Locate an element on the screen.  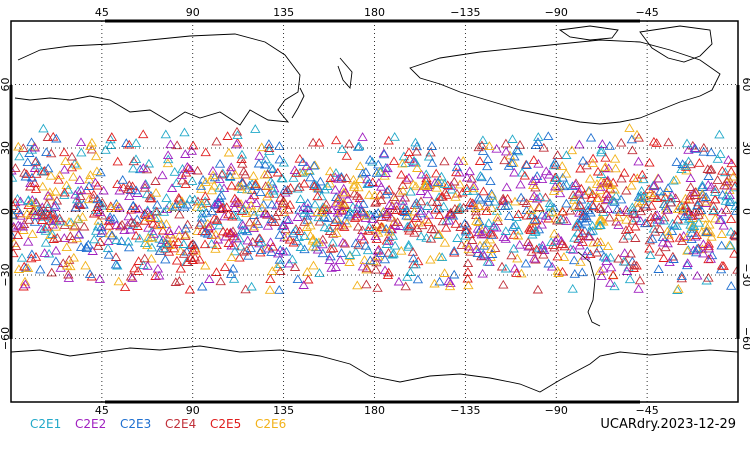
legend-item-c2e6: C2E6 is located at coordinates (271, 424).